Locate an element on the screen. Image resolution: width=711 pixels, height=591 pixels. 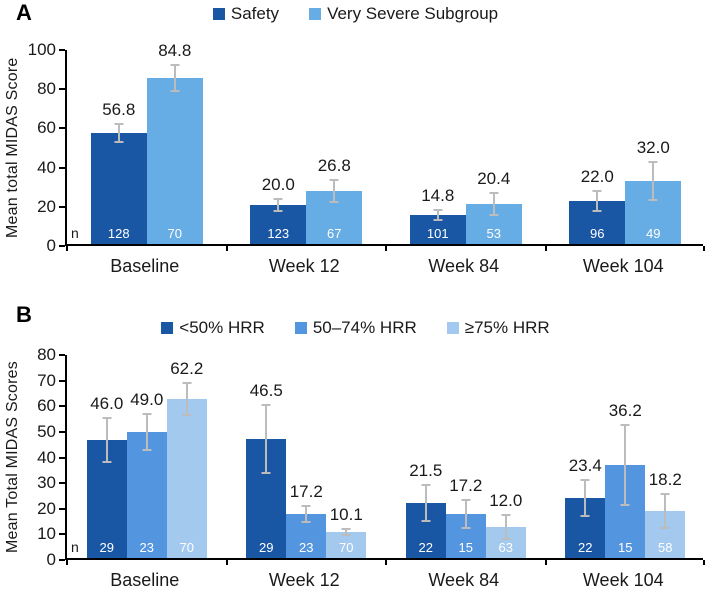
bar: 21.5 22 is located at coordinates (425, 509).